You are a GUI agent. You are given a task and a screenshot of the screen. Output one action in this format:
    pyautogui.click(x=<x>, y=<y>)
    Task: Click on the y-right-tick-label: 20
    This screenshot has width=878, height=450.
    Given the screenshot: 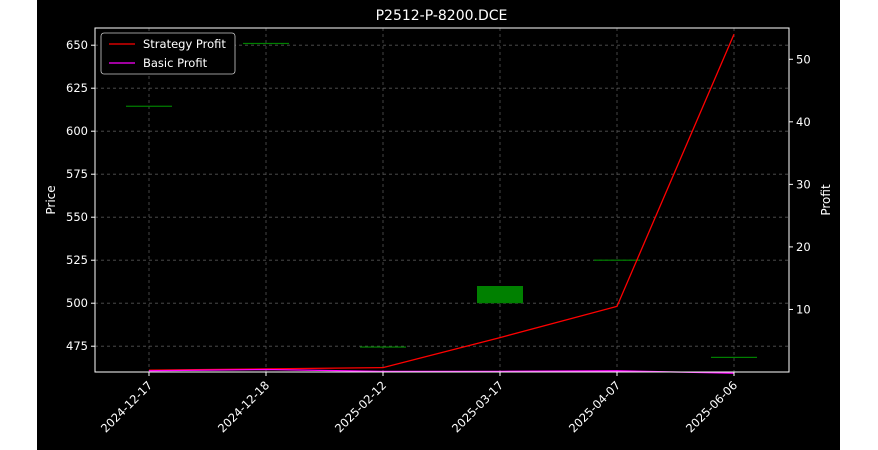 What is the action you would take?
    pyautogui.click(x=803, y=247)
    